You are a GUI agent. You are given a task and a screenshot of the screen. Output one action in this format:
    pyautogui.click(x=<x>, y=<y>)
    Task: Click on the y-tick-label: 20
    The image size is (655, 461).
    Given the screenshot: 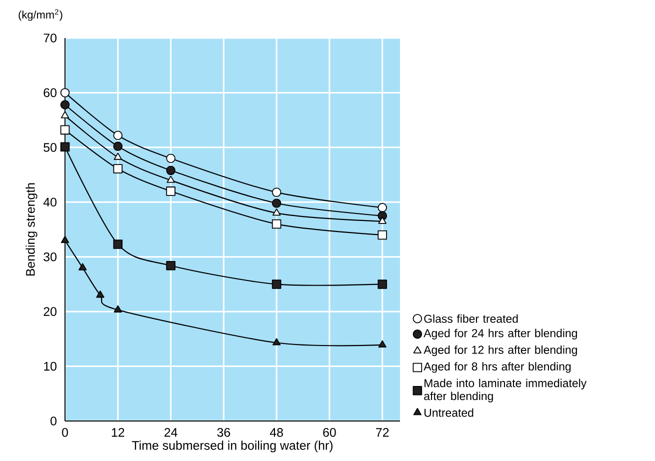 What is the action you would take?
    pyautogui.click(x=50, y=311)
    